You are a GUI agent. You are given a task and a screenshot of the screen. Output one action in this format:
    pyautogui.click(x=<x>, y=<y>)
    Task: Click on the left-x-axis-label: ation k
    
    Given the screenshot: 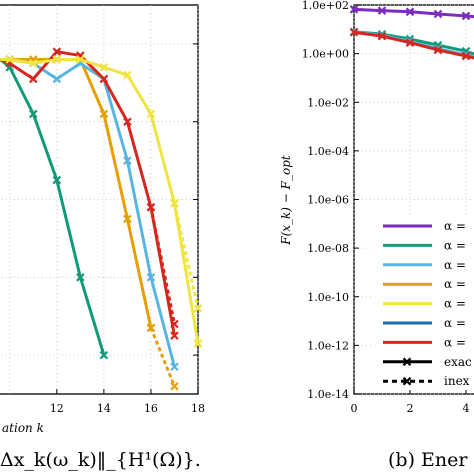 What is the action you would take?
    pyautogui.click(x=23, y=428)
    